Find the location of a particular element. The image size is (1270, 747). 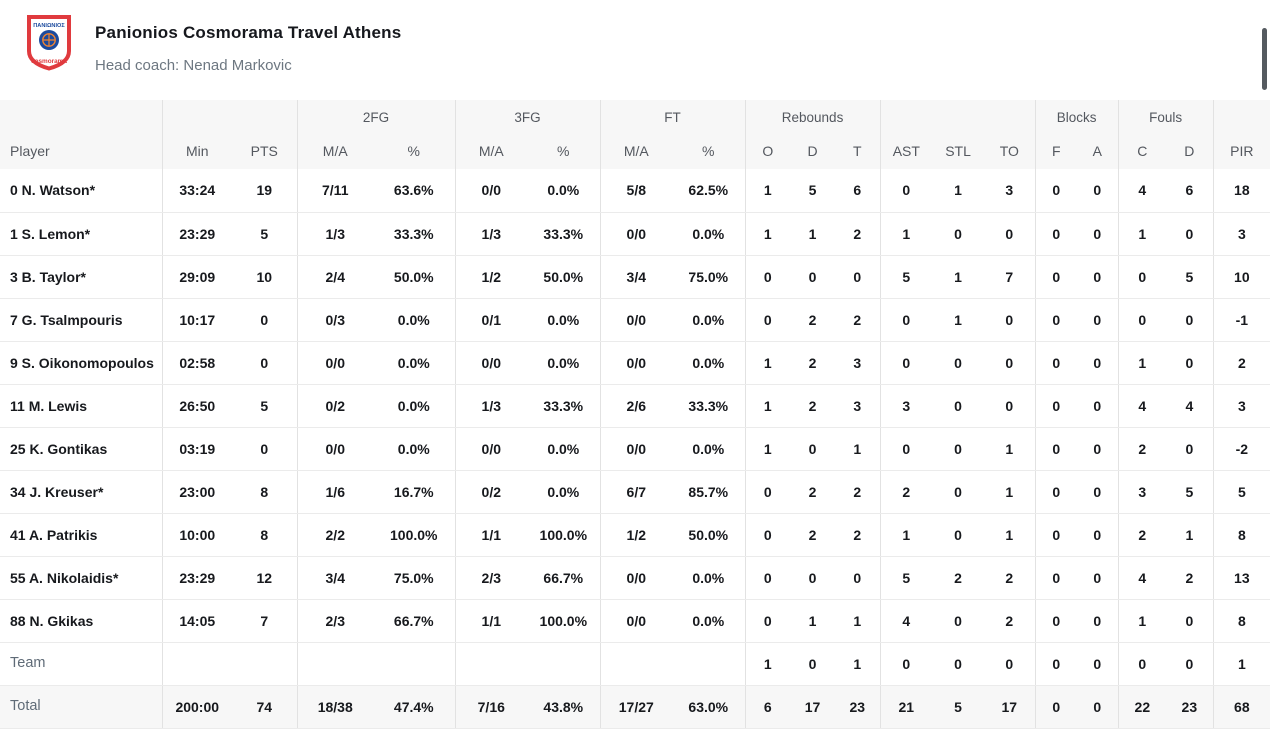

scrollbar-thumb is located at coordinates (1264, 59).